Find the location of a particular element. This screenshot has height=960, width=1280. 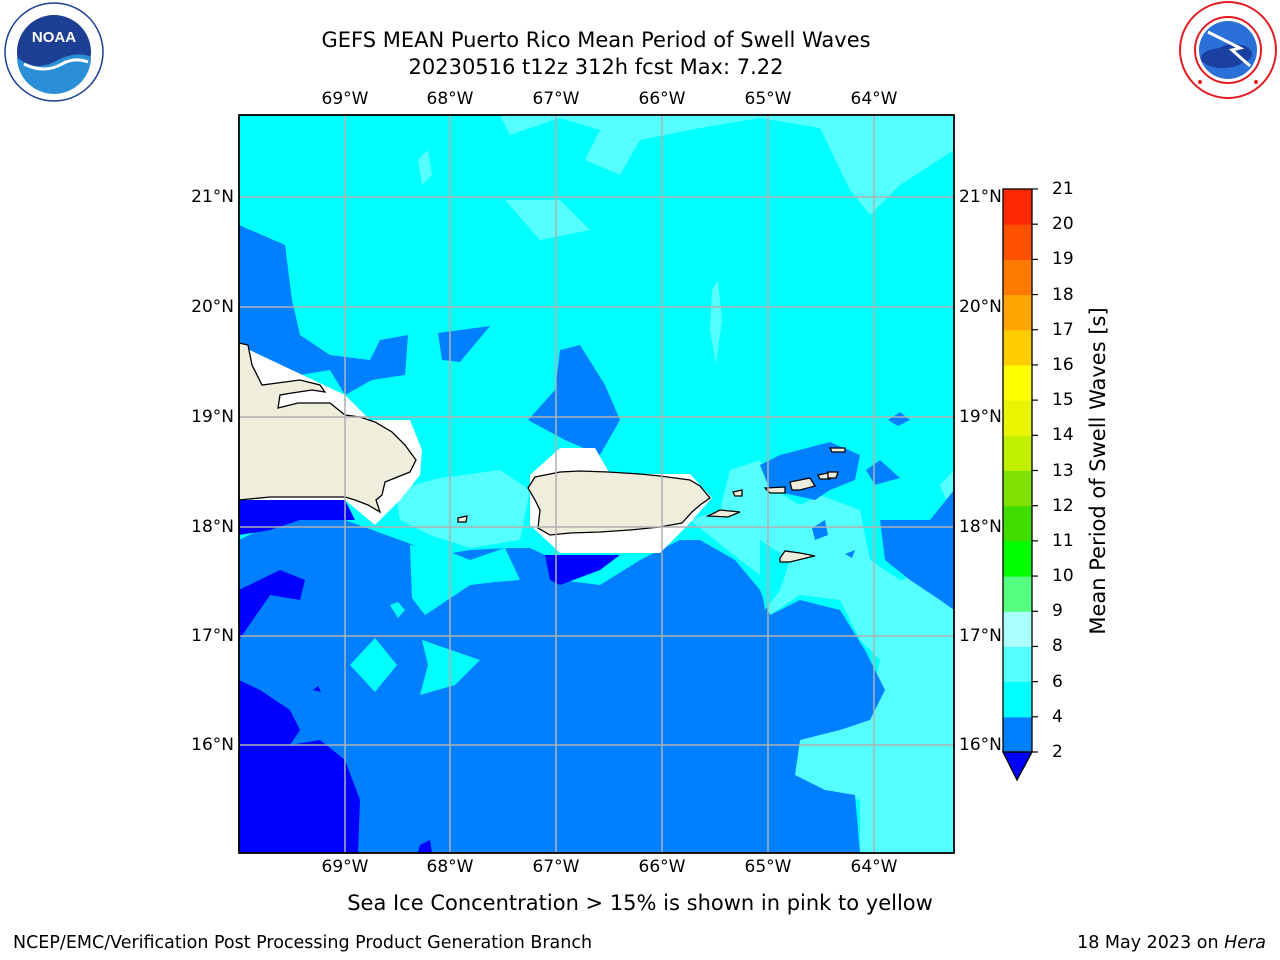

colorbar-tick-label: 9 is located at coordinates (1057, 611).